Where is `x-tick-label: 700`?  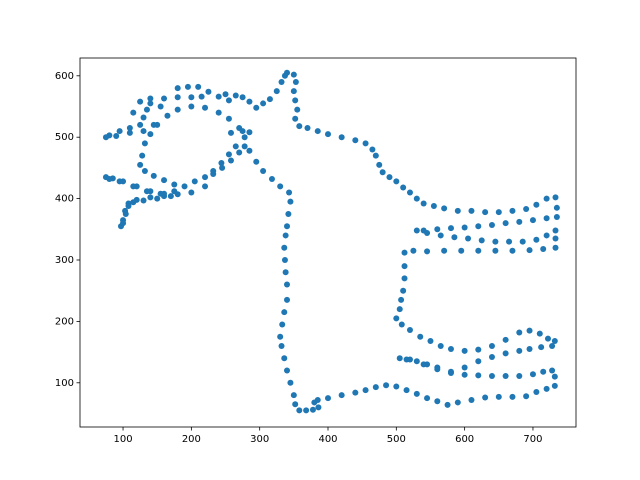
x-tick-label: 700 is located at coordinates (532, 439).